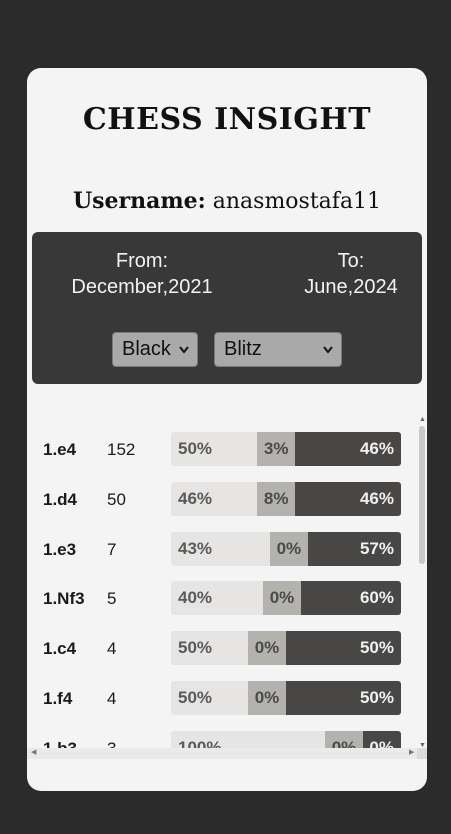  Describe the element at coordinates (354, 548) in the screenshot. I see `loss-segment: 57%` at that location.